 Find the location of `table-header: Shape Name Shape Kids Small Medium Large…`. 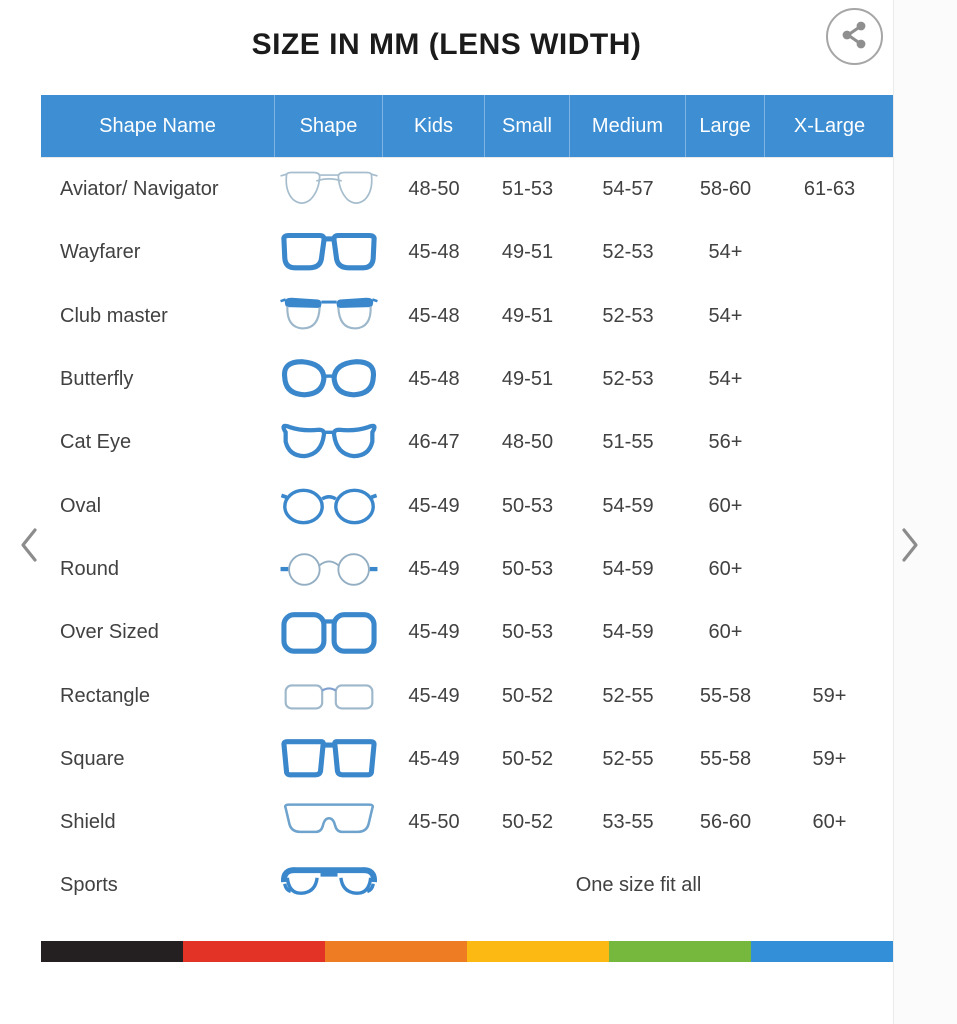

table-header: Shape Name Shape Kids Small Medium Large… is located at coordinates (467, 126).